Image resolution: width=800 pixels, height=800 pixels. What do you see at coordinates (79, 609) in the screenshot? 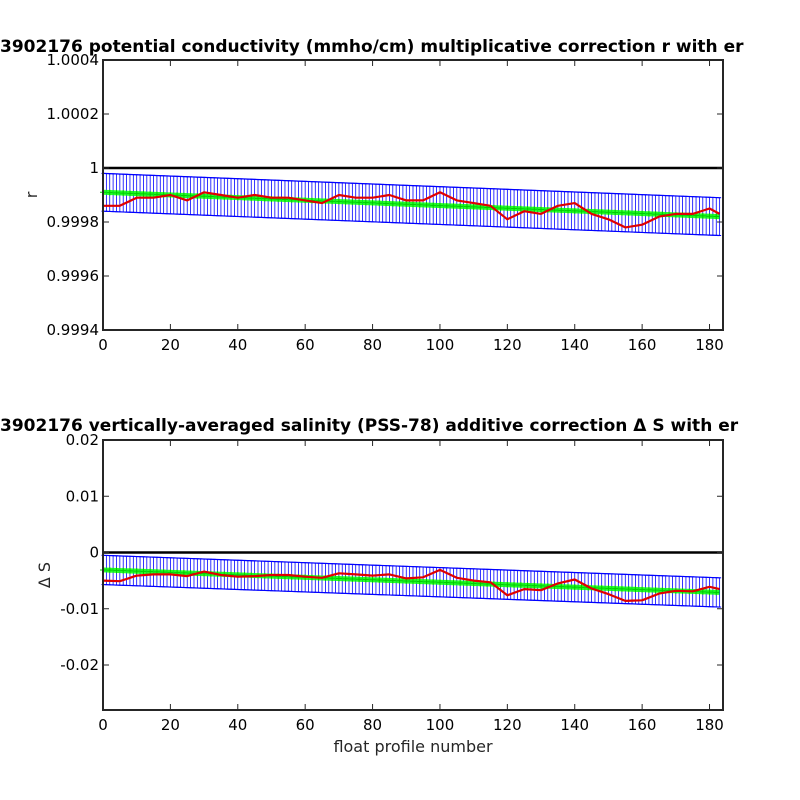
I see `y-tick-label: -0.01` at bounding box center [79, 609].